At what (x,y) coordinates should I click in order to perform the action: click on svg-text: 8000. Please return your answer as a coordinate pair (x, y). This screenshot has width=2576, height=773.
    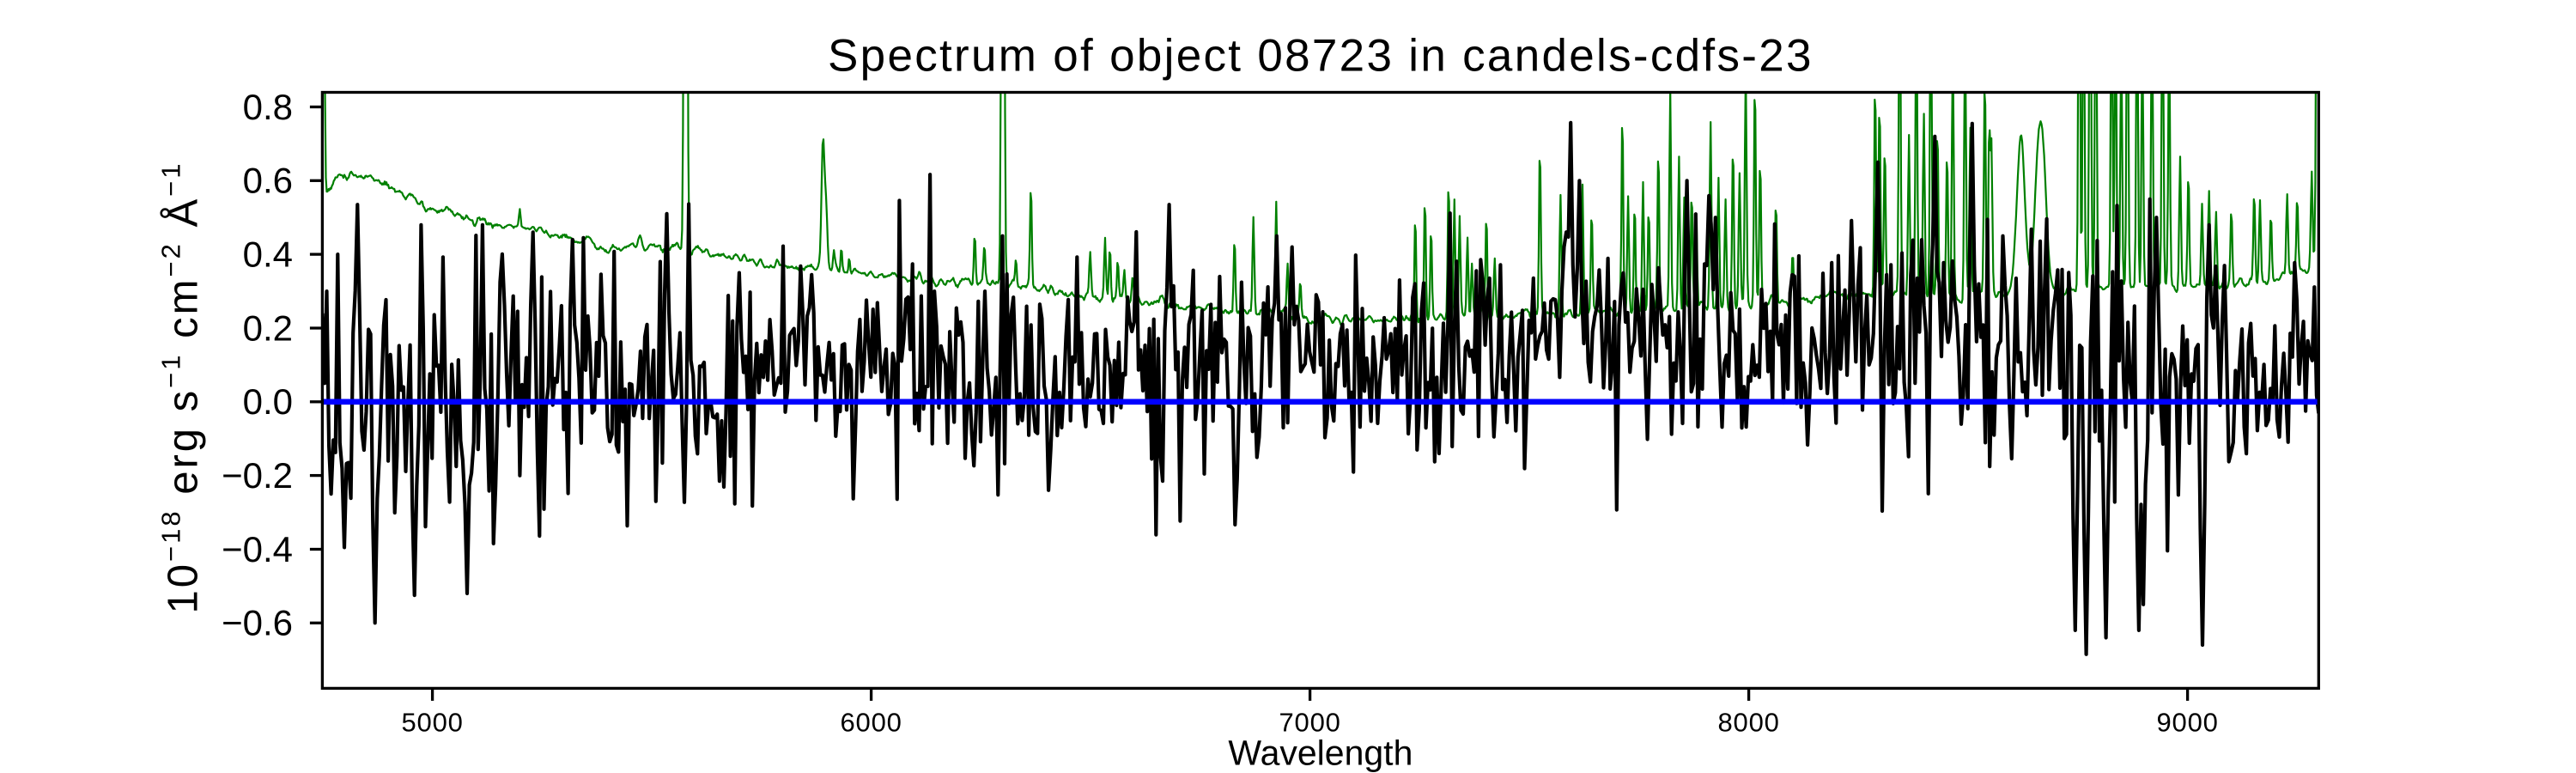
    Looking at the image, I should click on (1749, 723).